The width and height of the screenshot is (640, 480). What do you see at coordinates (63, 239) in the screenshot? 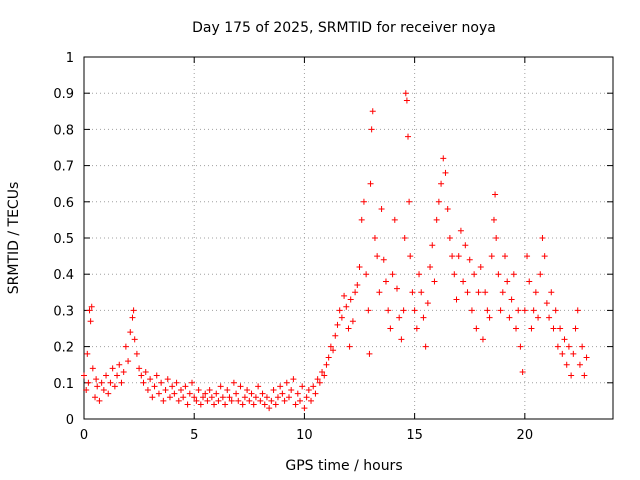
I see `y-tick-label: 0.5` at bounding box center [63, 239].